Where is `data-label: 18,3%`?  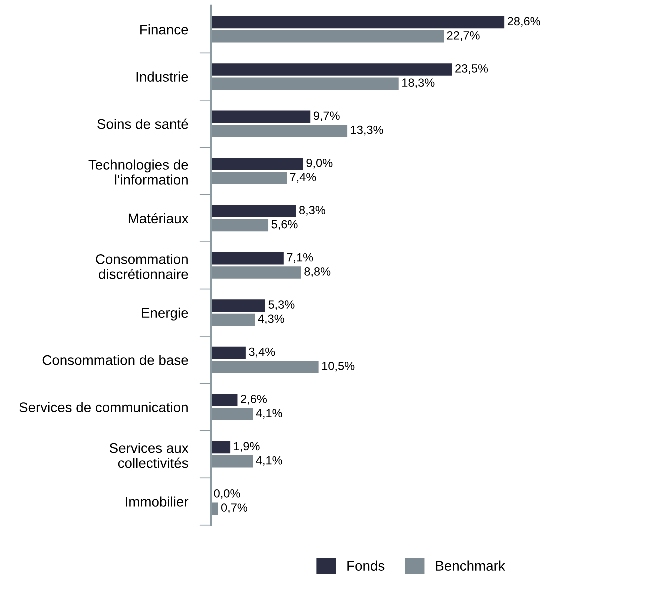
data-label: 18,3% is located at coordinates (418, 83).